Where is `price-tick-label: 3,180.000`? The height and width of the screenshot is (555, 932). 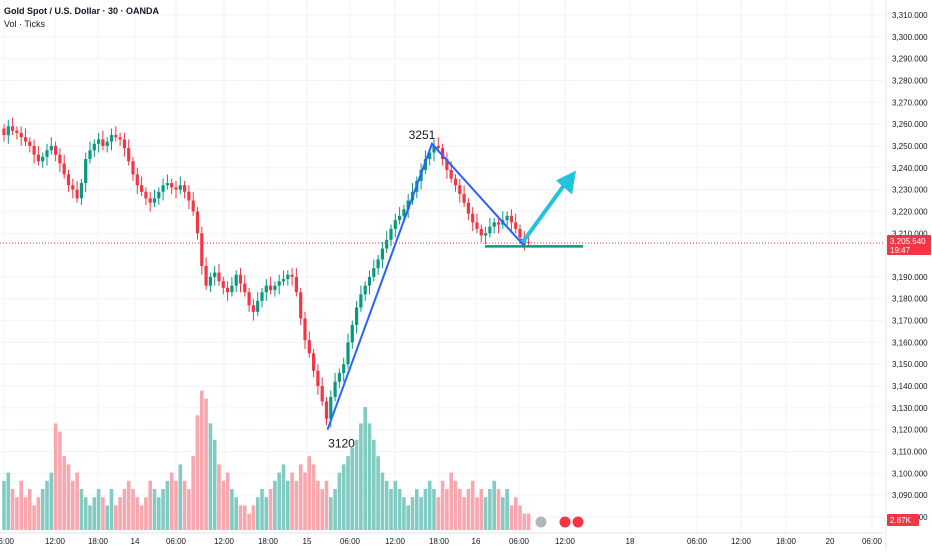 price-tick-label: 3,180.000 is located at coordinates (910, 299).